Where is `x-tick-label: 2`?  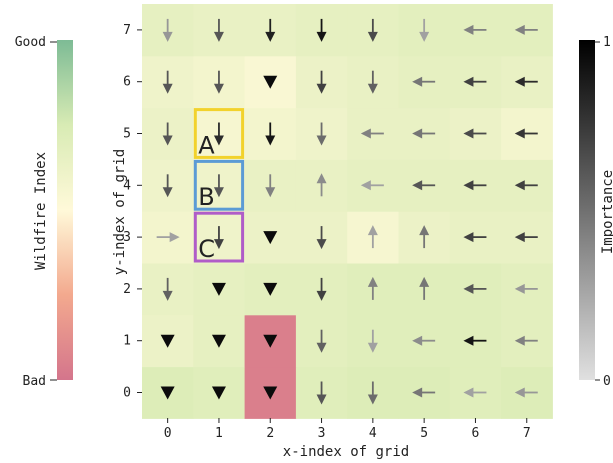
x-tick-label: 2 is located at coordinates (270, 433).